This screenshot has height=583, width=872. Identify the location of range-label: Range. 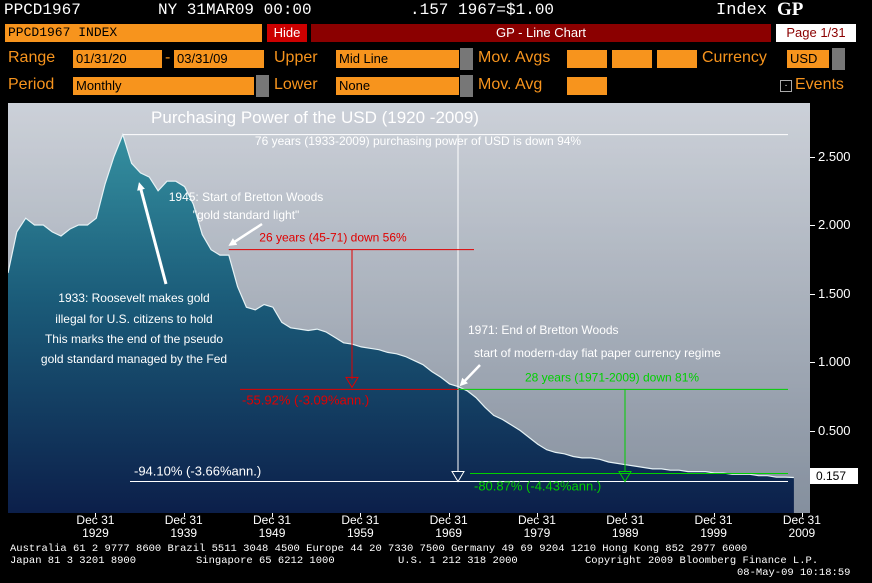
(32, 57).